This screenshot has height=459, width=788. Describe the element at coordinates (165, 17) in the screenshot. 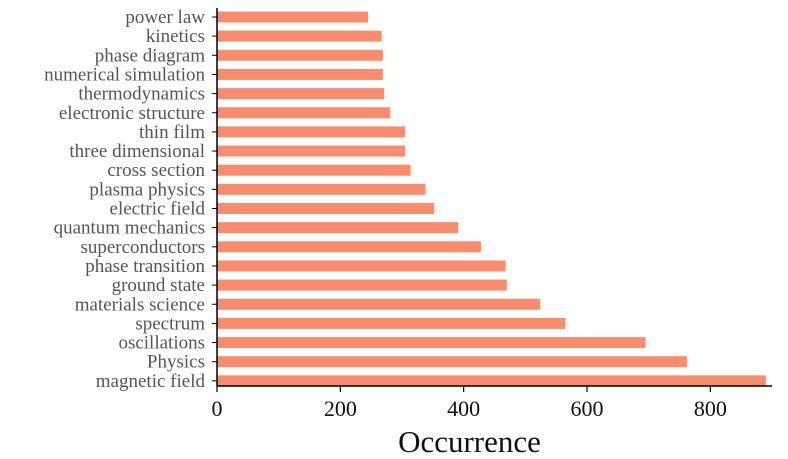

I see `category-label: power law` at that location.